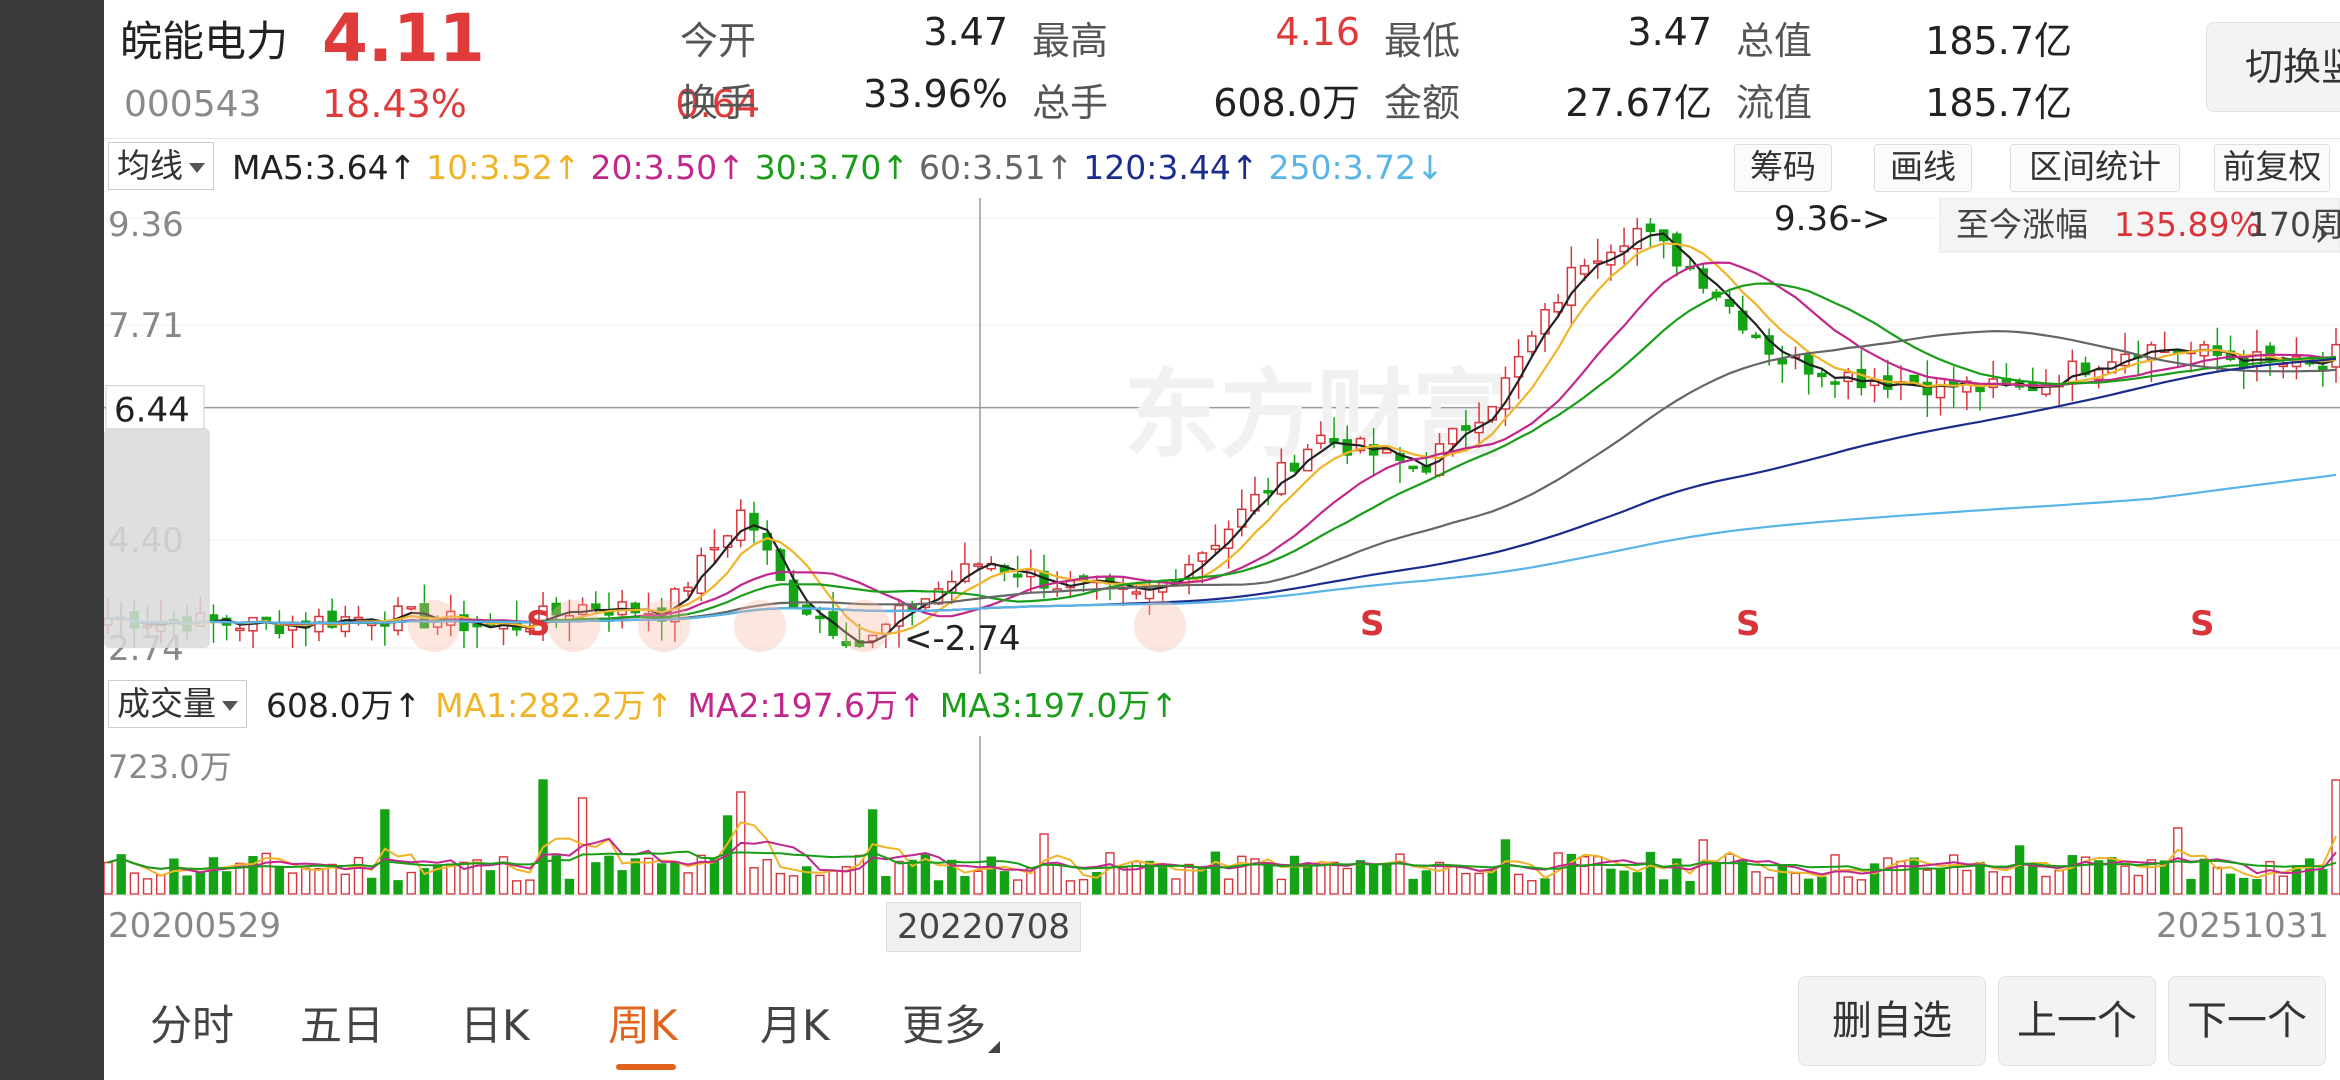  Describe the element at coordinates (1783, 168) in the screenshot. I see `chart-tool-button: 筹码` at that location.